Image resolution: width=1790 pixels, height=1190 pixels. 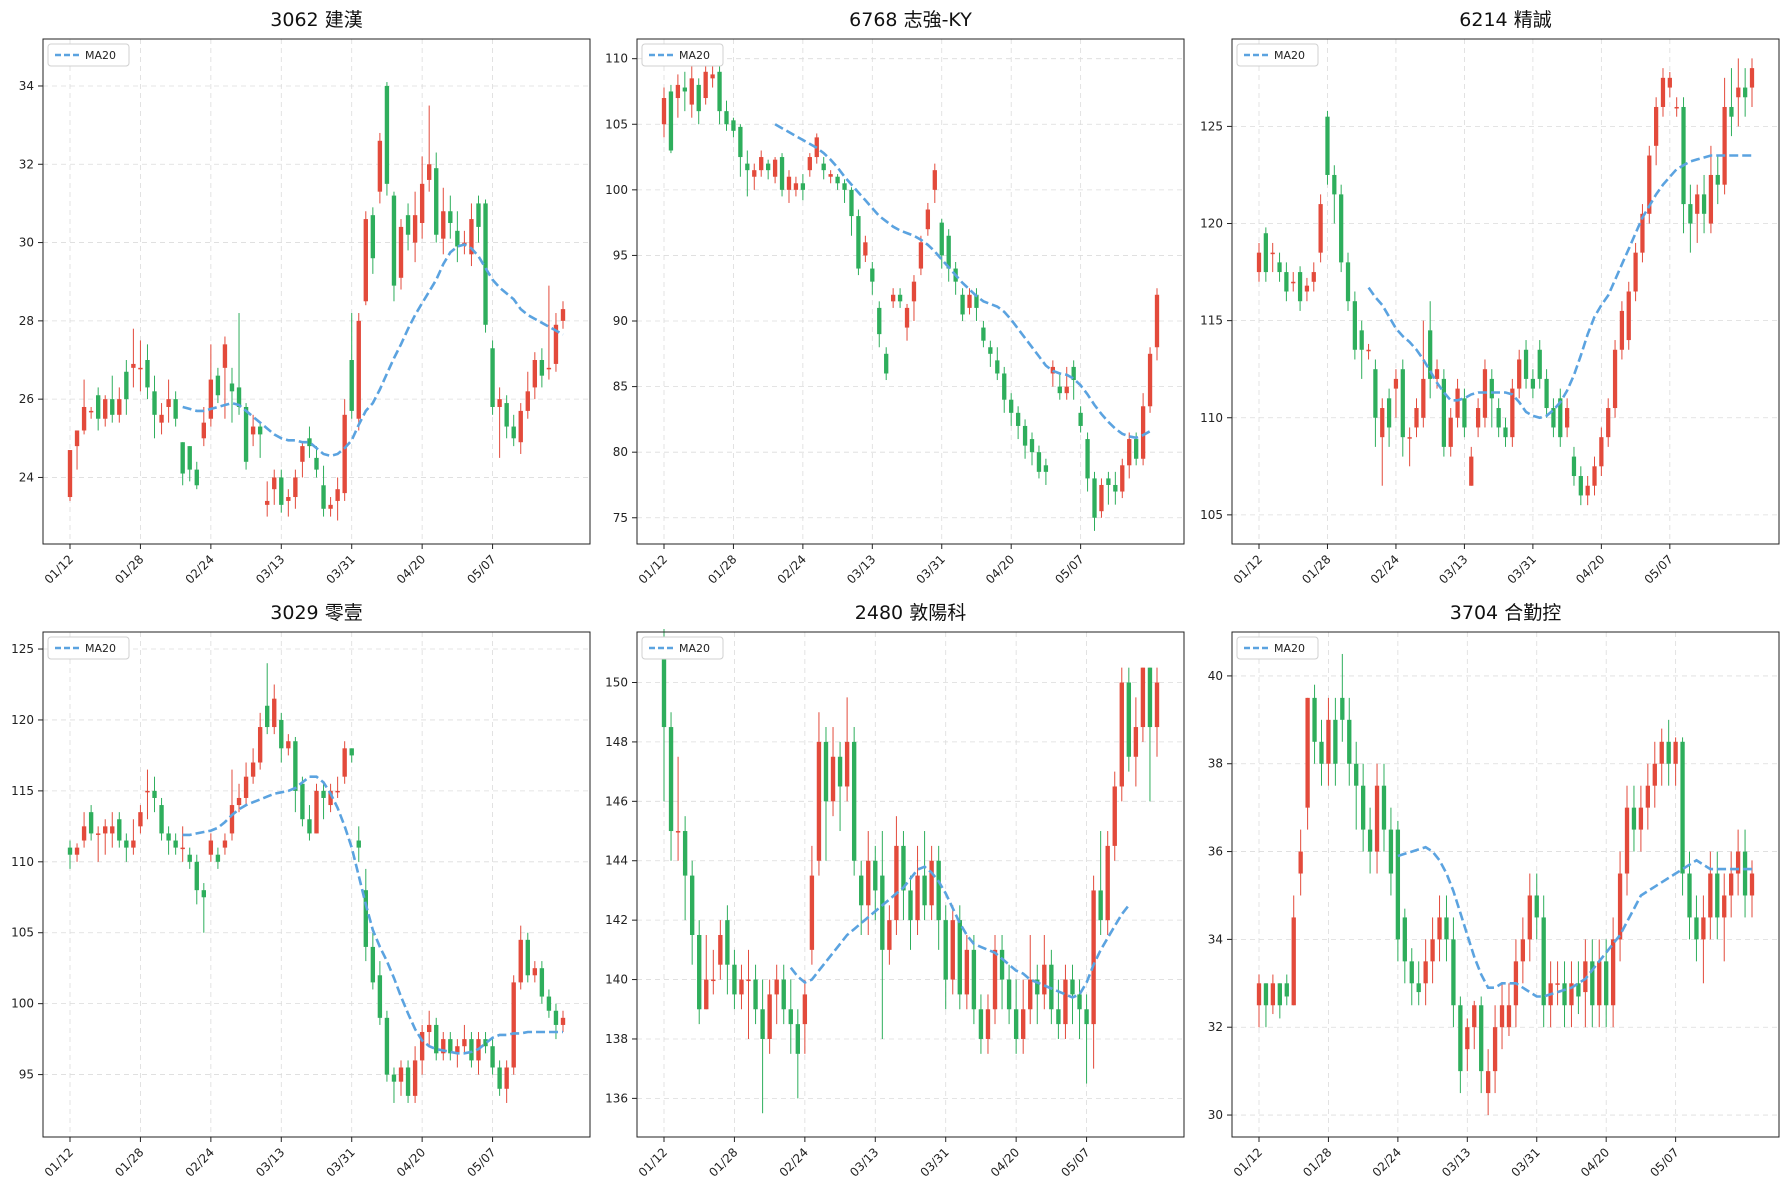 What do you see at coordinates (864, 1162) in the screenshot?
I see `x-tick-label: 03/13` at bounding box center [864, 1162].